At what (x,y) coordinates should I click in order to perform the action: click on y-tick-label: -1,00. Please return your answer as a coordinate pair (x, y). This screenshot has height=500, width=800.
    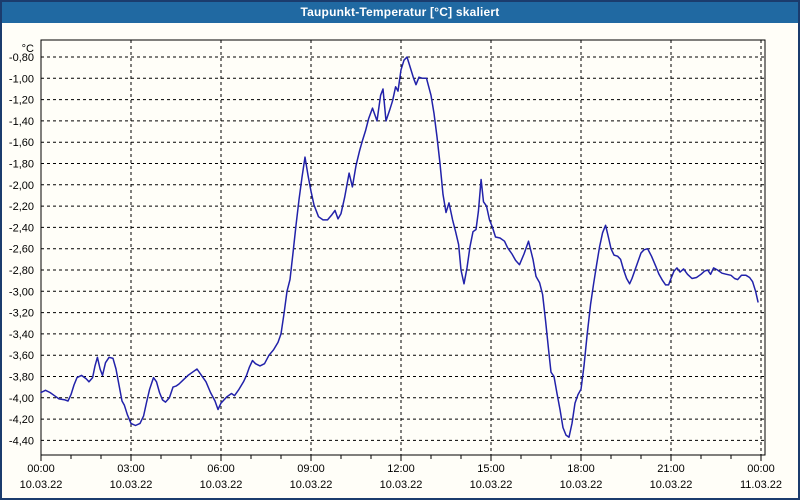
    Looking at the image, I should click on (21, 79).